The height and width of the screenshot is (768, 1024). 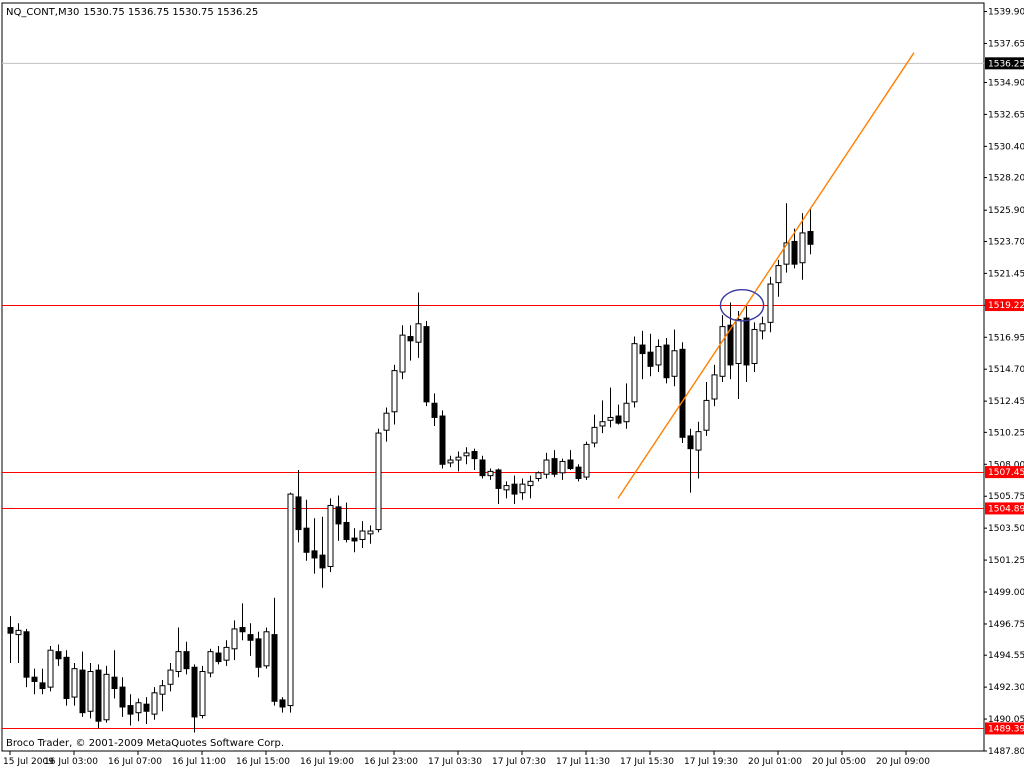 What do you see at coordinates (711, 762) in the screenshot?
I see `x-tick-label: 17 Jul 19:30` at bounding box center [711, 762].